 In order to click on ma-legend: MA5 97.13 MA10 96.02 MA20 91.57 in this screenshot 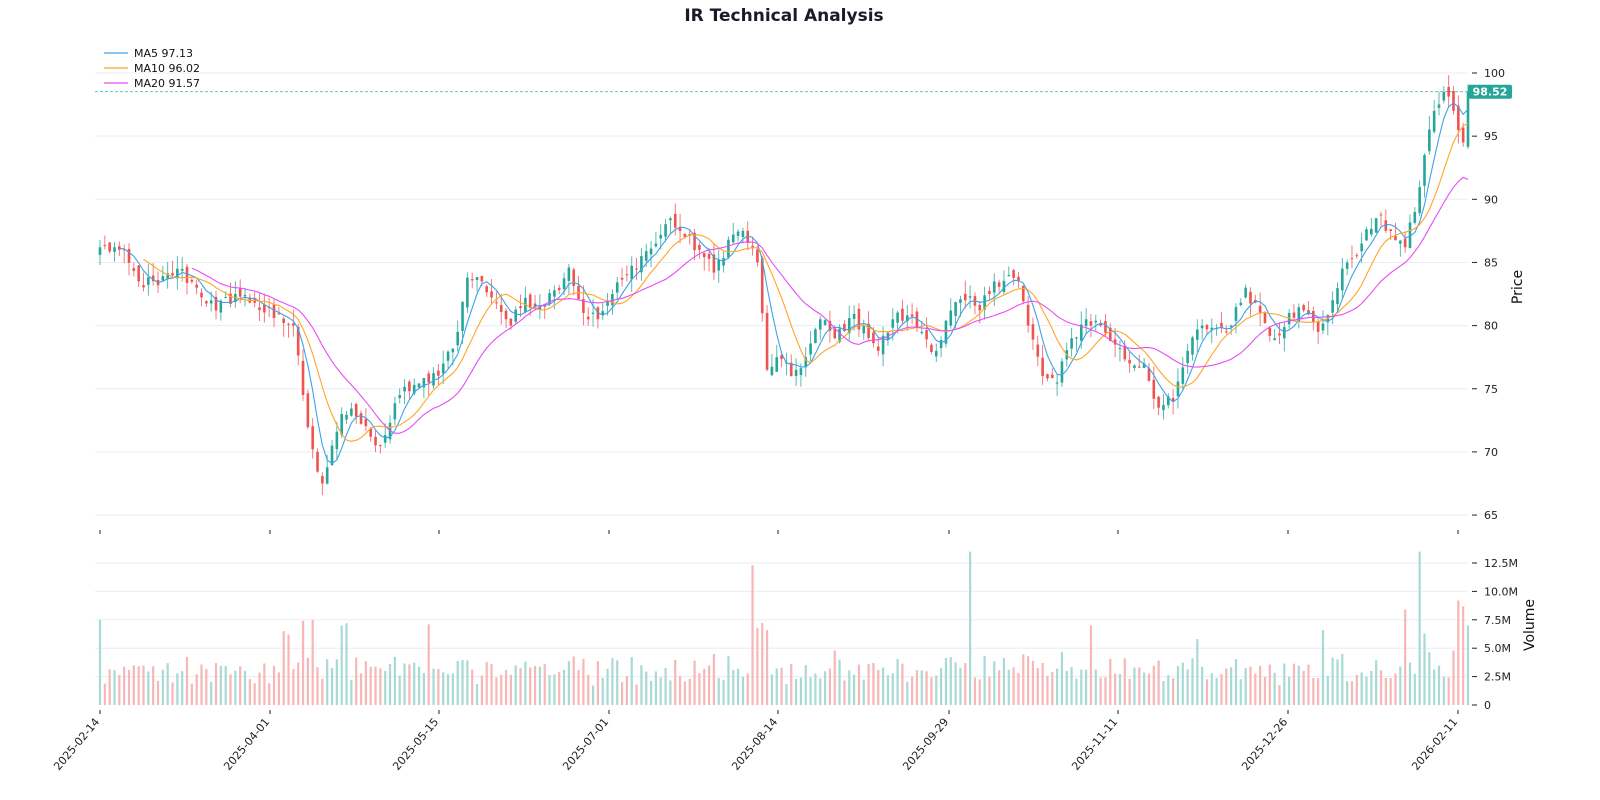, I will do `click(152, 68)`.